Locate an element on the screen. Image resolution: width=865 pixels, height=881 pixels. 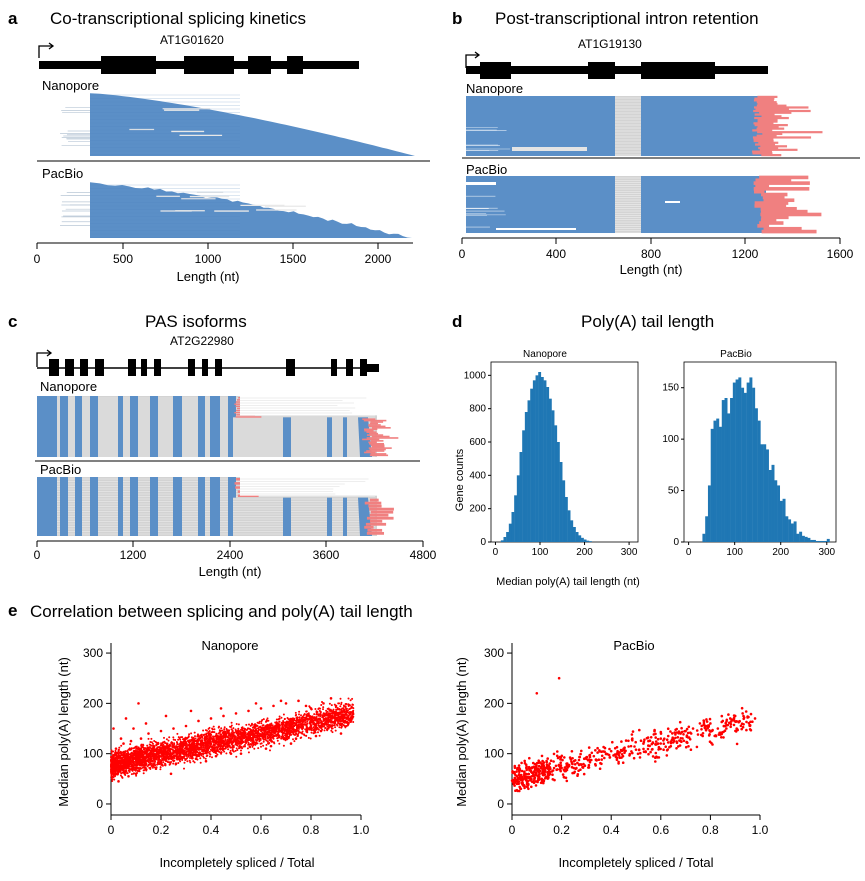
y-tick: 600 is located at coordinates (477, 442).